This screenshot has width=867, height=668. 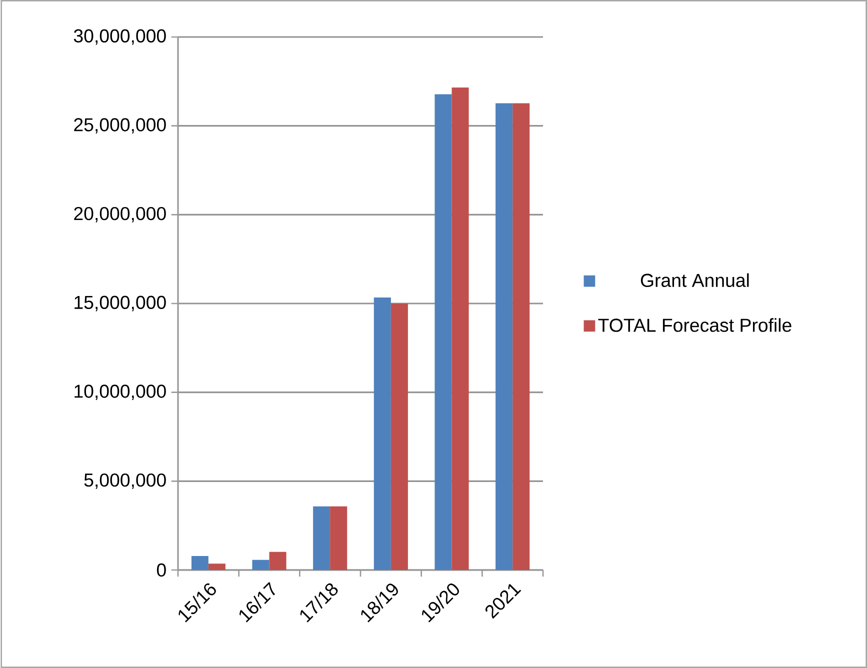 I want to click on y-tick-label: 25,000,000, so click(x=120, y=126).